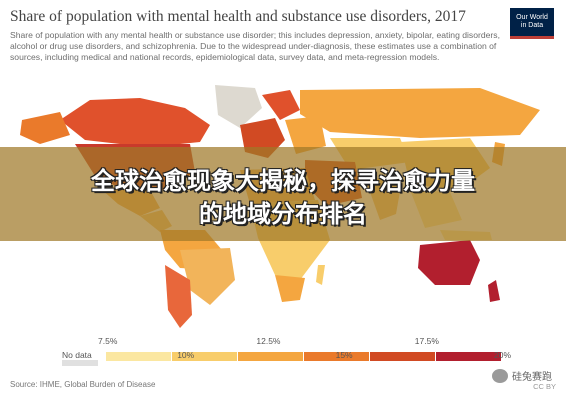 Image resolution: width=566 pixels, height=400 pixels. What do you see at coordinates (135, 122) in the screenshot?
I see `region-canada` at bounding box center [135, 122].